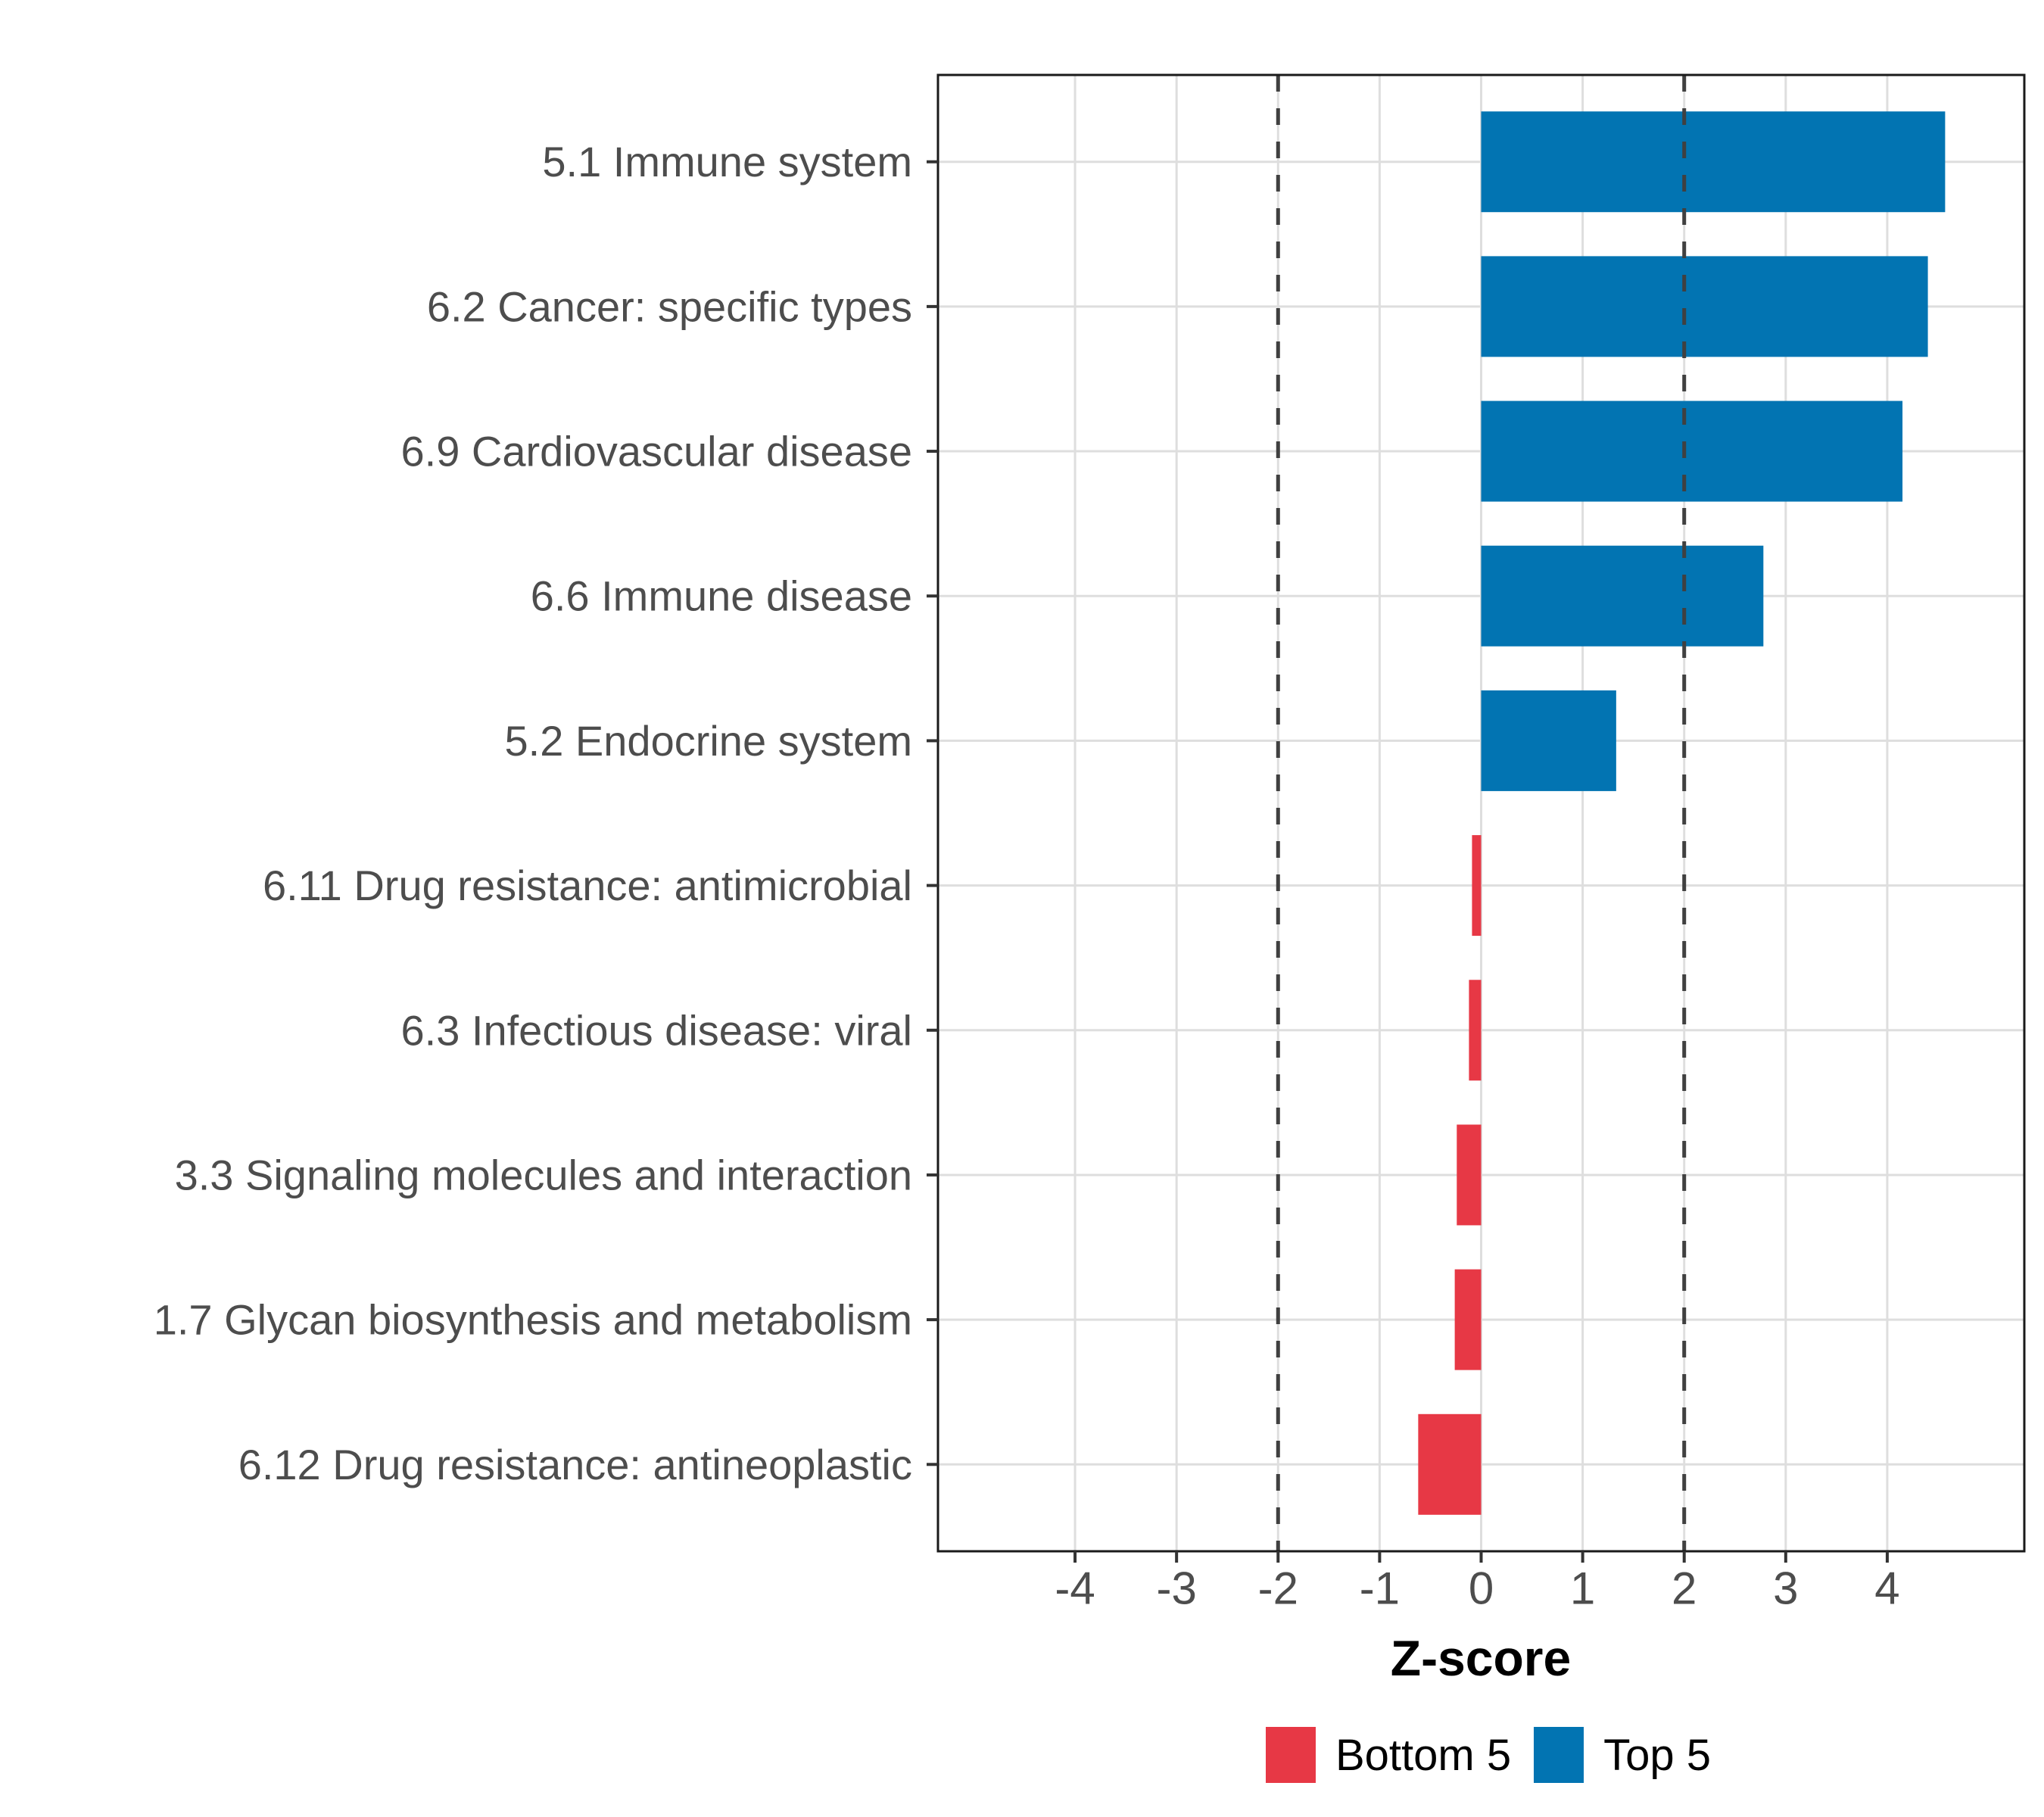 The width and height of the screenshot is (2044, 1817). What do you see at coordinates (656, 451) in the screenshot?
I see `category-label: 6.9 Cardiovascular disease` at bounding box center [656, 451].